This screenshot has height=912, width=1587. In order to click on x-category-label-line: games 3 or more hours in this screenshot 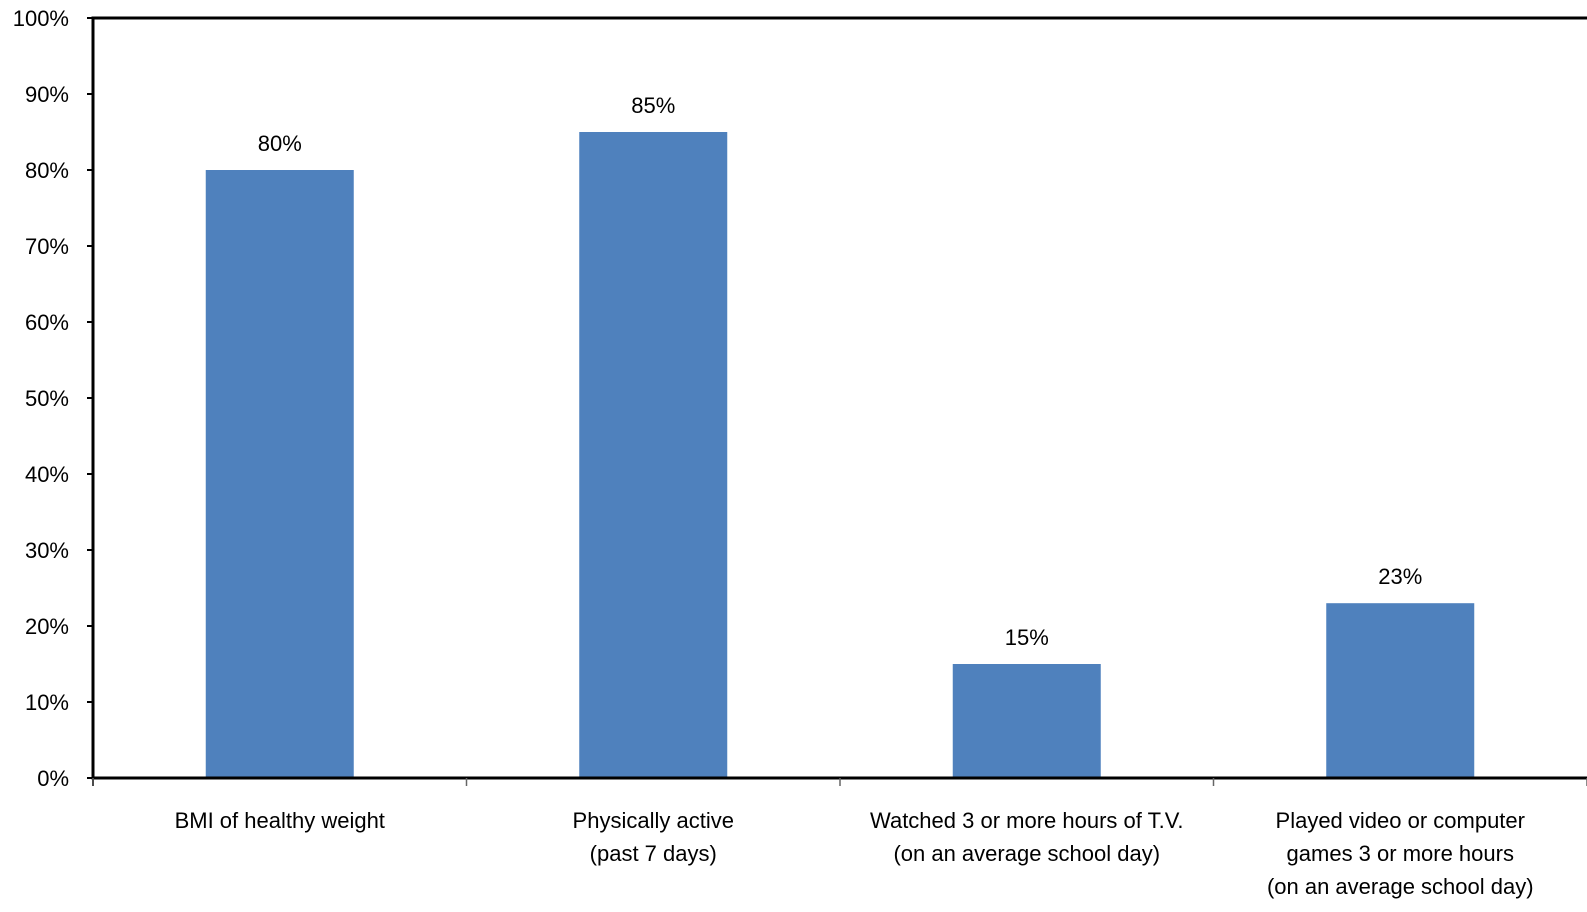, I will do `click(1400, 853)`.